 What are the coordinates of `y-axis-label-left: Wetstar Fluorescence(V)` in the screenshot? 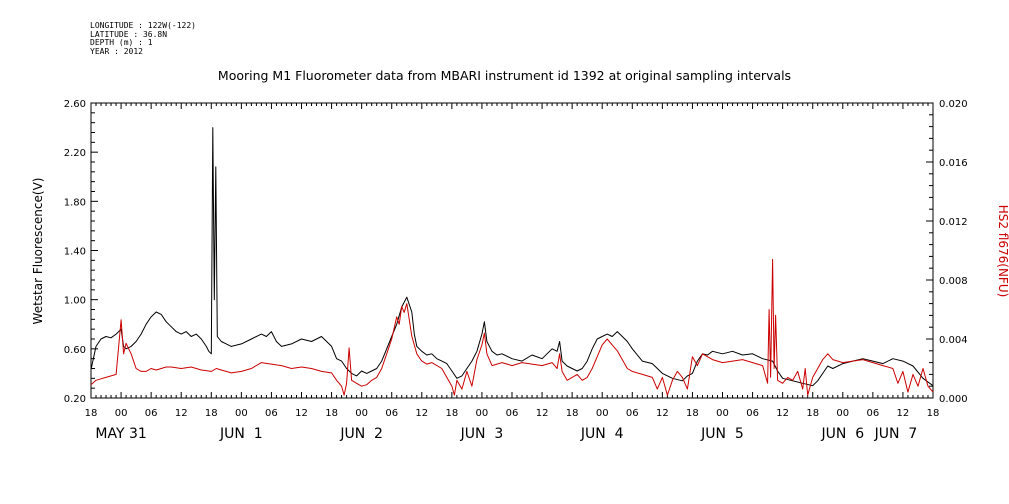 It's located at (38, 251).